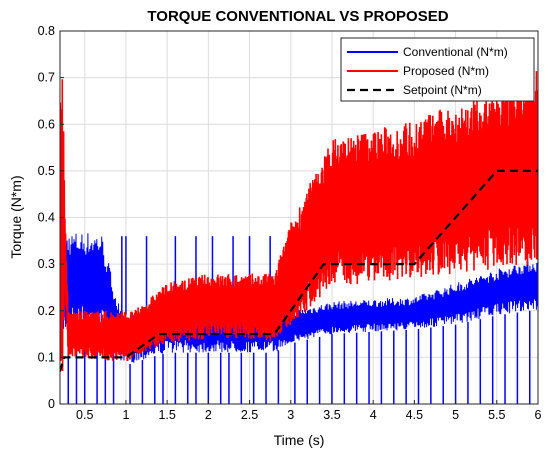  Describe the element at coordinates (249, 415) in the screenshot. I see `x-tick-label: 2.5` at that location.